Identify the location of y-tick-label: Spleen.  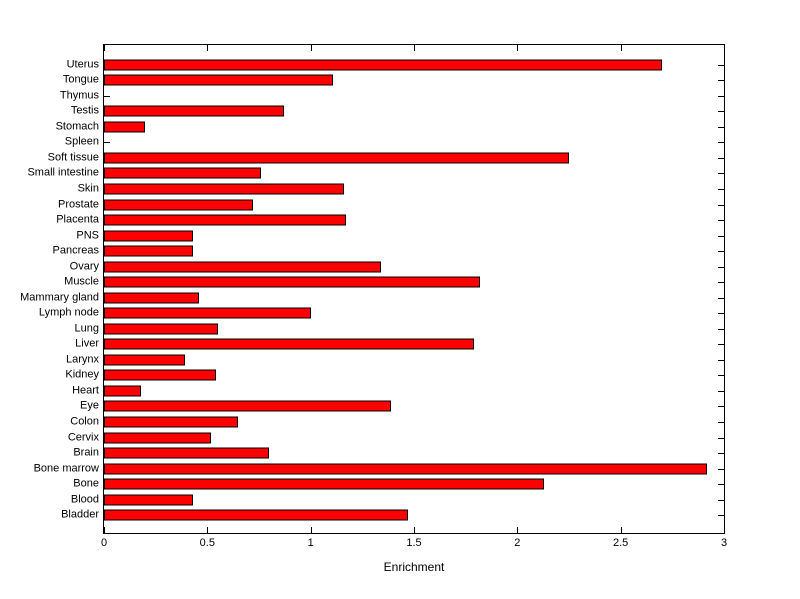
(81, 141).